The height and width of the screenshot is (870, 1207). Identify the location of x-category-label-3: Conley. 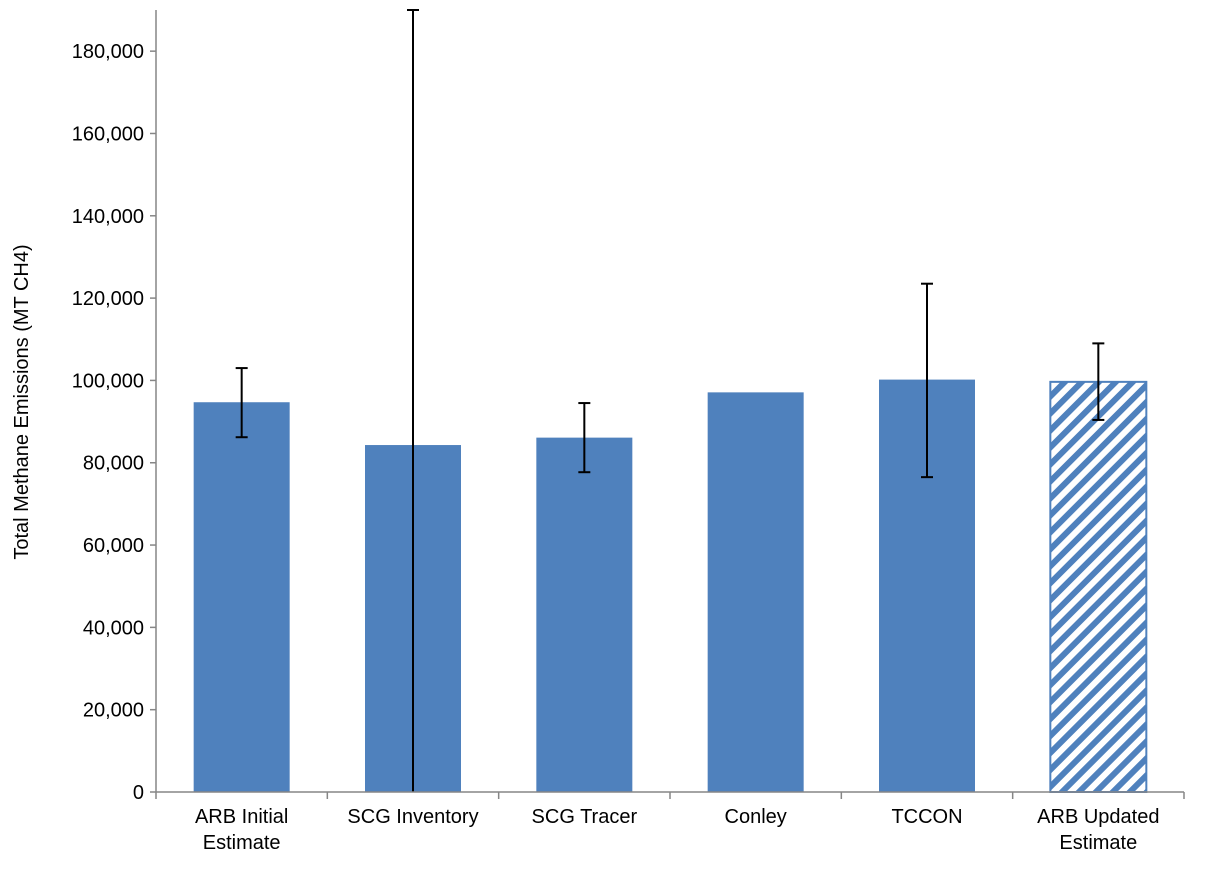
(756, 817).